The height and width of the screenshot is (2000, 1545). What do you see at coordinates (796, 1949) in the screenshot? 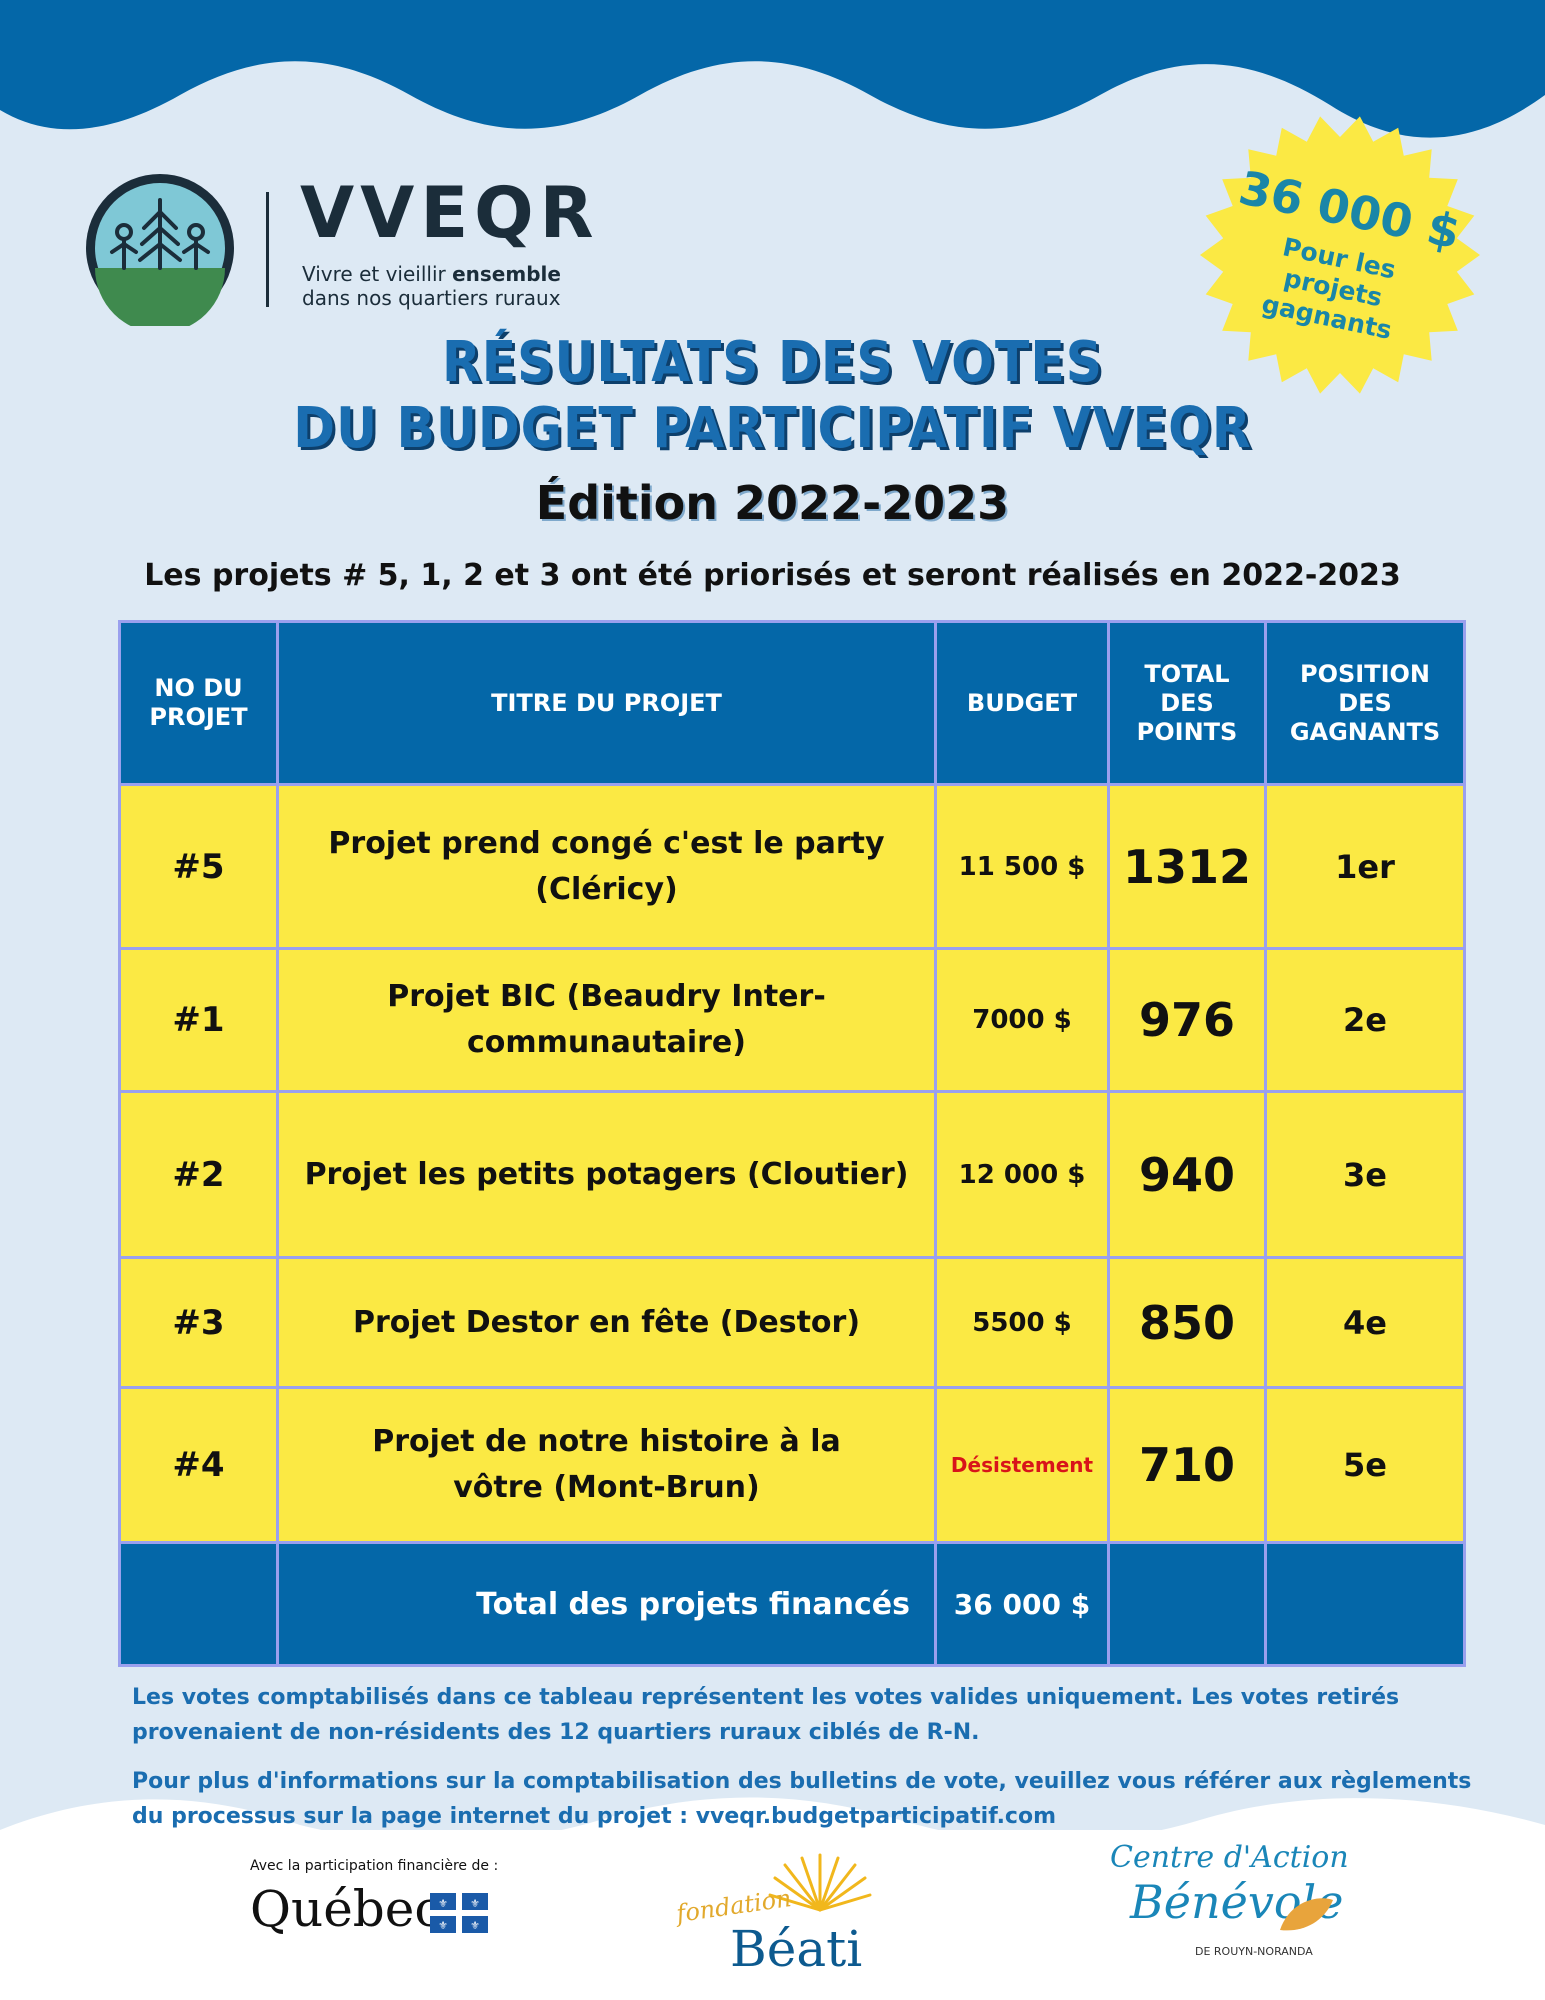
I see `beati-logo-text: Béati` at bounding box center [796, 1949].